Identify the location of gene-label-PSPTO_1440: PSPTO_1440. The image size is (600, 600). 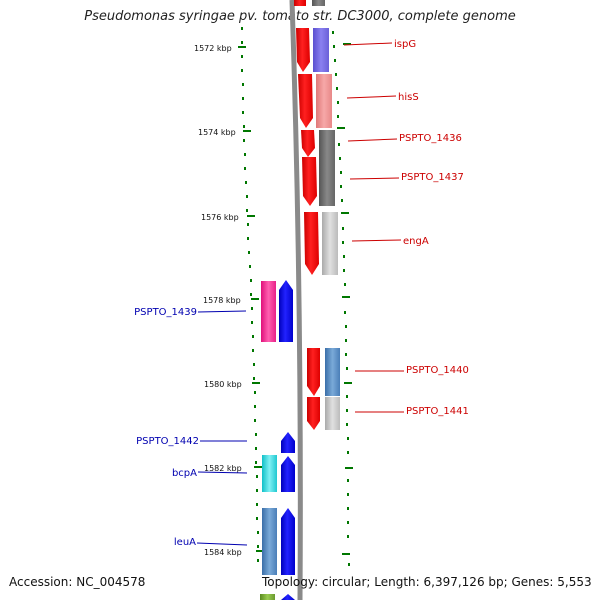
(437, 370).